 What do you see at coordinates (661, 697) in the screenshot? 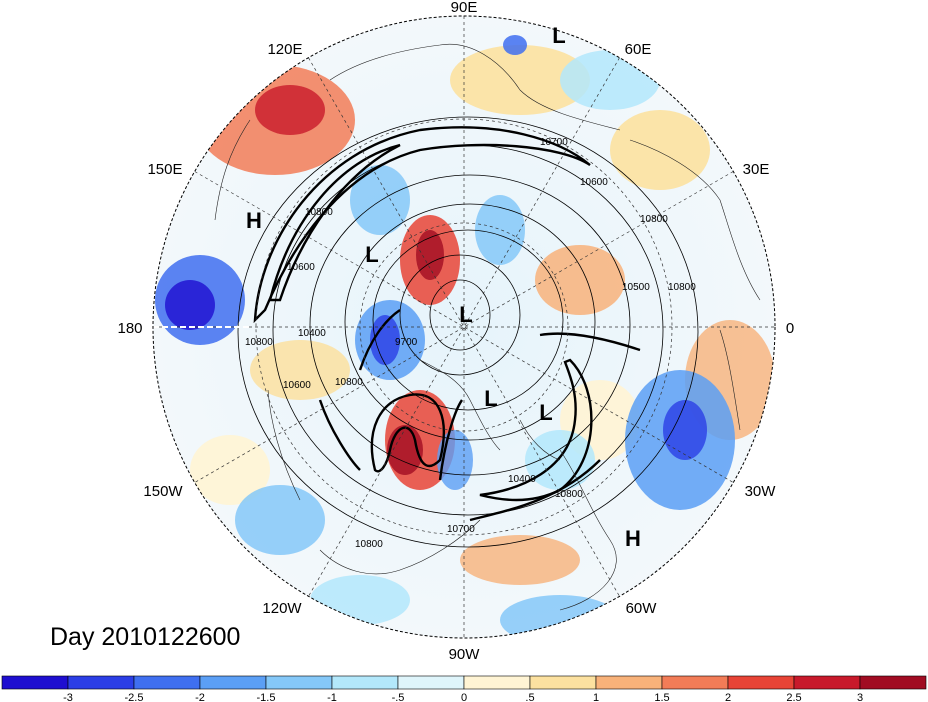
I see `colorbar-tick-label: 1.5` at bounding box center [661, 697].